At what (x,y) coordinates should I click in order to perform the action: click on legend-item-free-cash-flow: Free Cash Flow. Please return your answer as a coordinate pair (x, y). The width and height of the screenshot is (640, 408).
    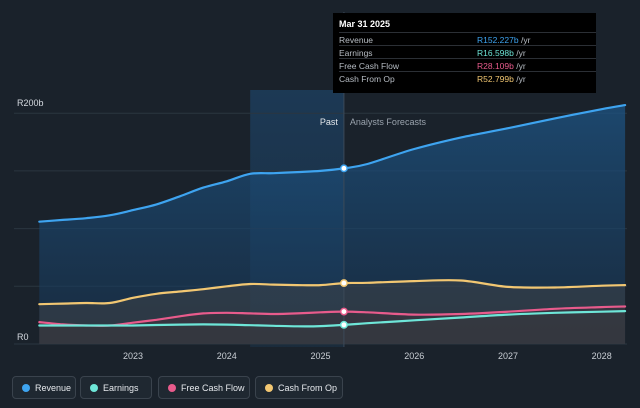
    Looking at the image, I should click on (204, 387).